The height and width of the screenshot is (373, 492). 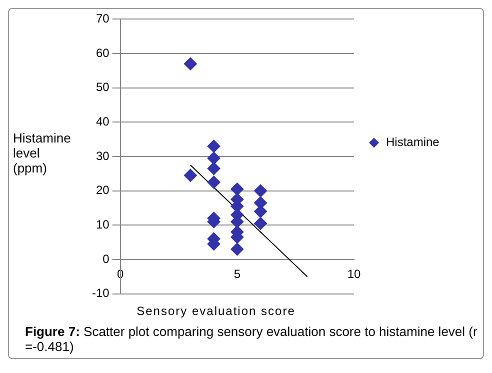 I want to click on y-axis-title: Histamine level (ppm), so click(x=42, y=153).